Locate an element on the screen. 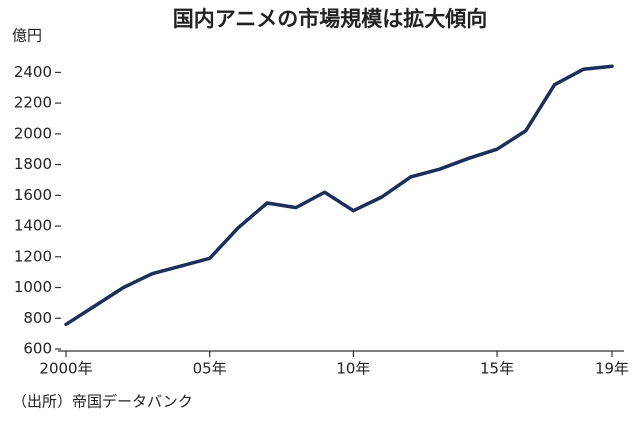  y-tick-label: 2000 is located at coordinates (33, 133).